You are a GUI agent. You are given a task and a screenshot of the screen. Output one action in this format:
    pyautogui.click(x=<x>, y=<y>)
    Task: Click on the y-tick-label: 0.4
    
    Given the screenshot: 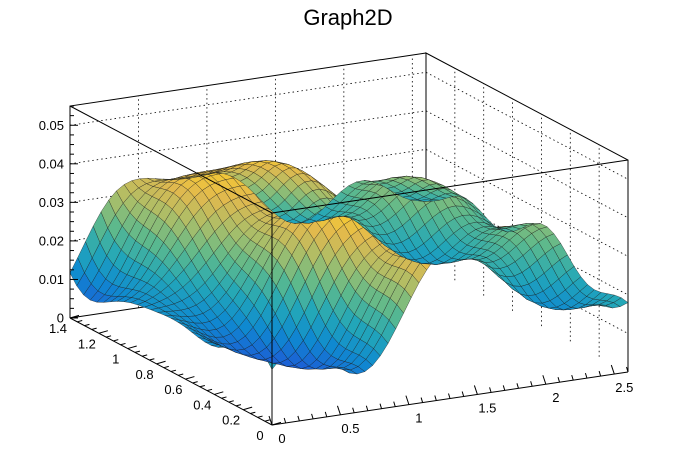 What is the action you would take?
    pyautogui.click(x=202, y=404)
    